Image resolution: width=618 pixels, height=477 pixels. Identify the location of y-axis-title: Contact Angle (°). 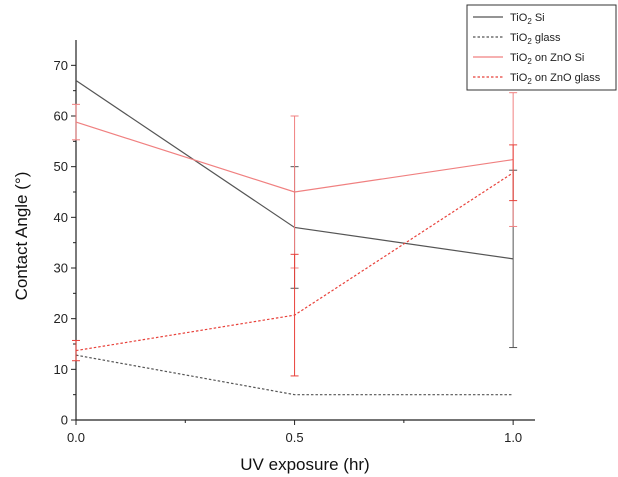
(21, 236).